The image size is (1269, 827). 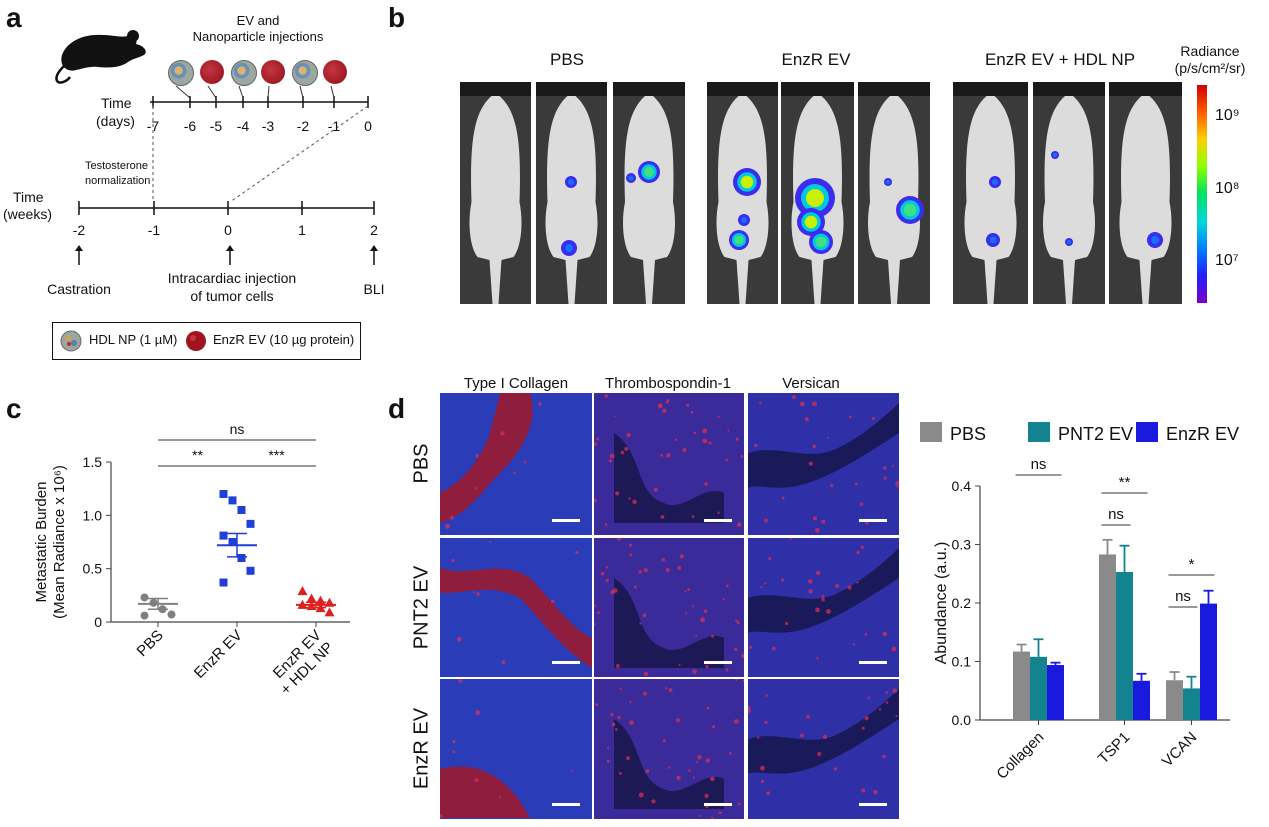 What do you see at coordinates (1202, 194) in the screenshot?
I see `colorbar` at bounding box center [1202, 194].